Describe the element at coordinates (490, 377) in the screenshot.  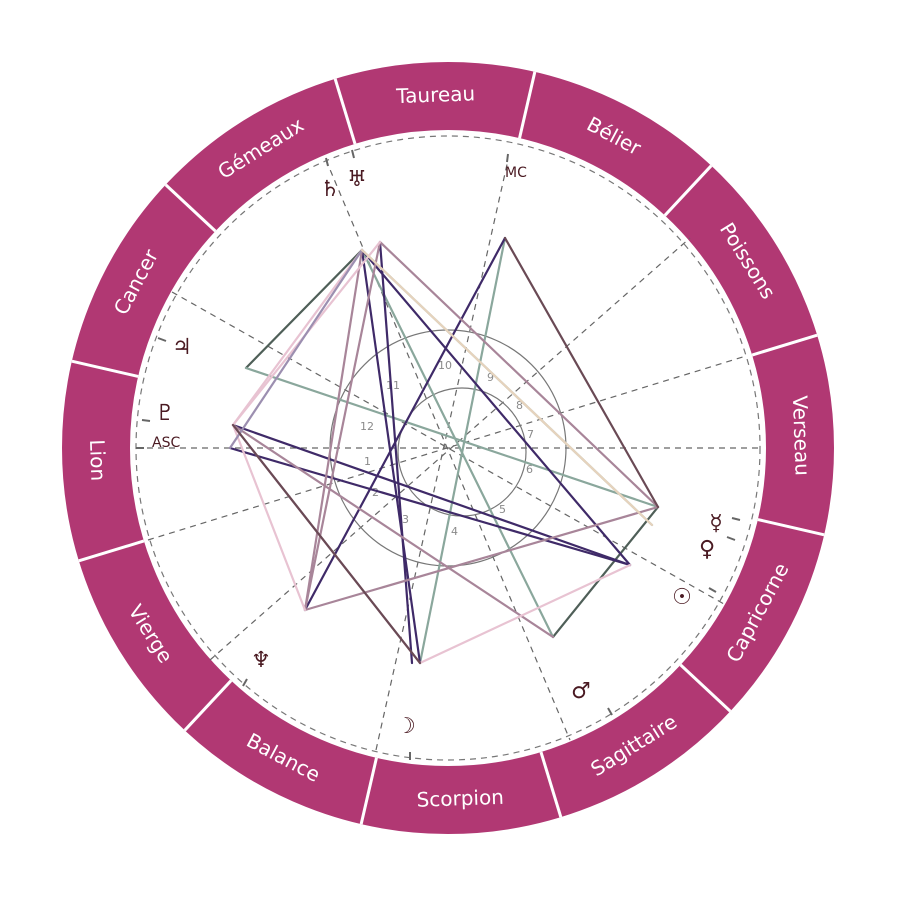
I see `house-number-9: 9` at that location.